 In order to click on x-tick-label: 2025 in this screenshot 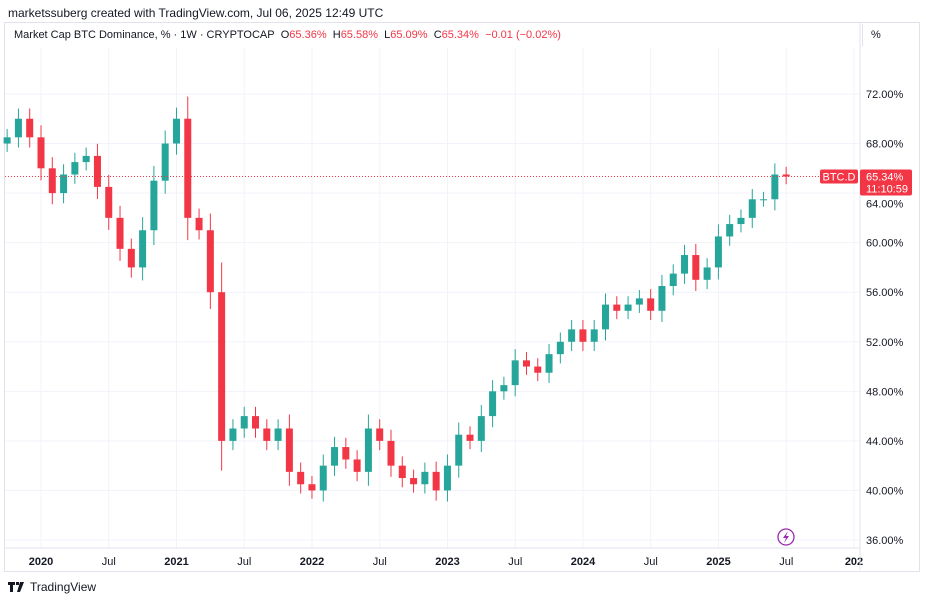, I will do `click(718, 562)`.